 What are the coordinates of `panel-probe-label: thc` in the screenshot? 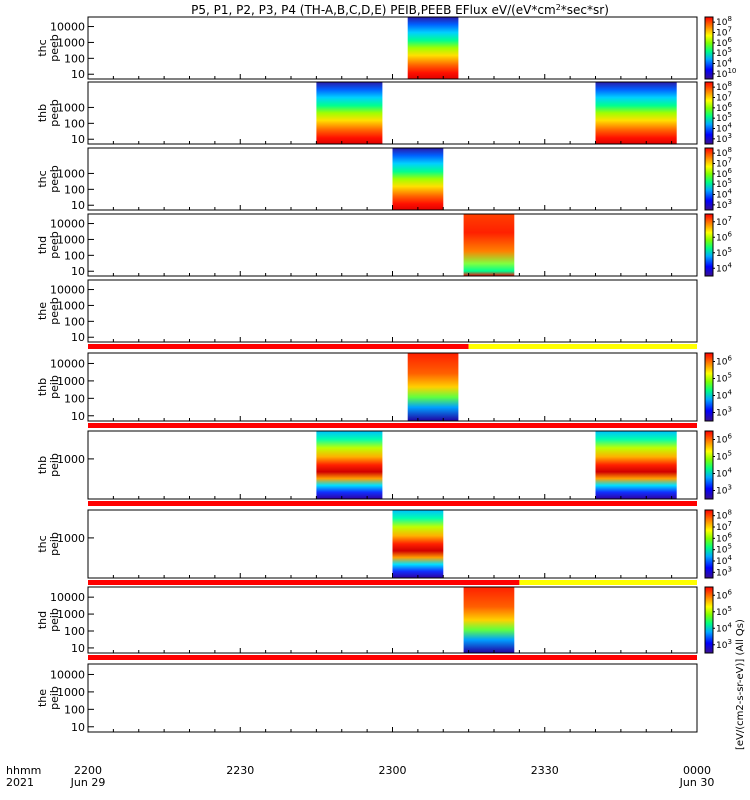 It's located at (42, 543).